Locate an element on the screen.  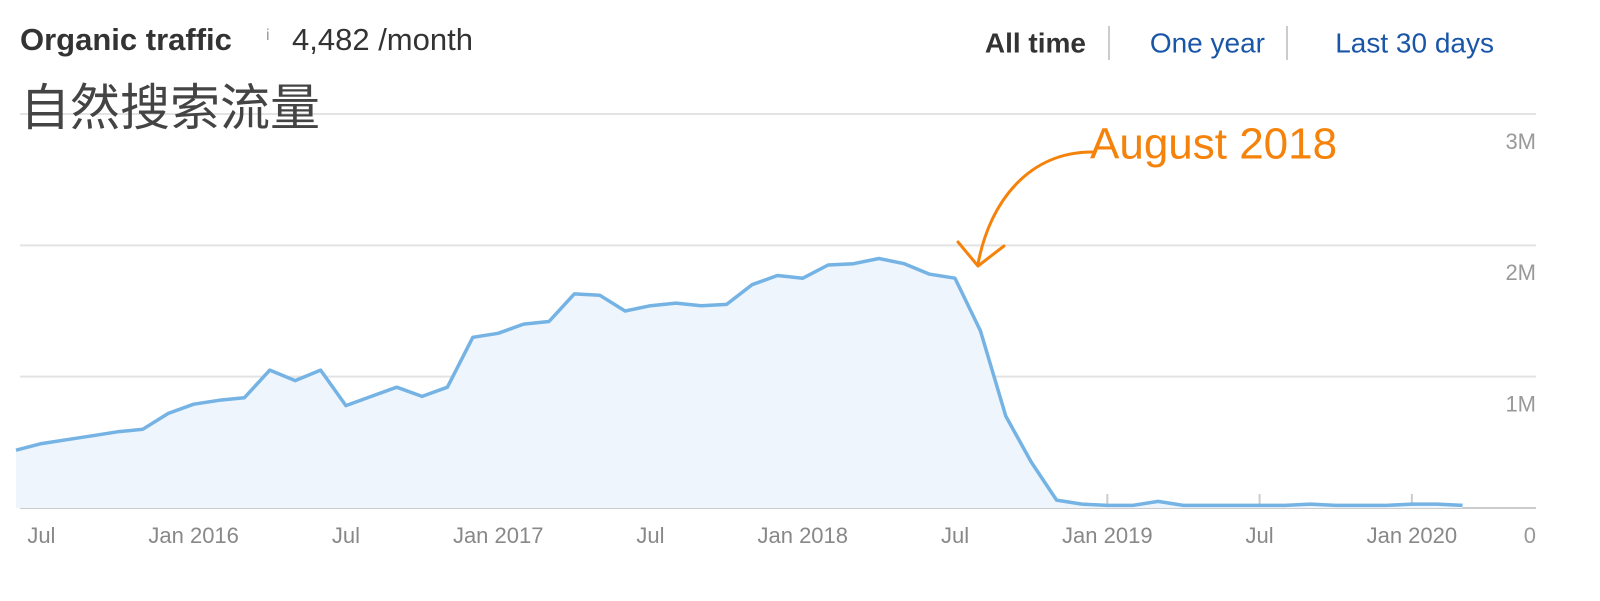
y-tick-label: 2M is located at coordinates (1520, 272).